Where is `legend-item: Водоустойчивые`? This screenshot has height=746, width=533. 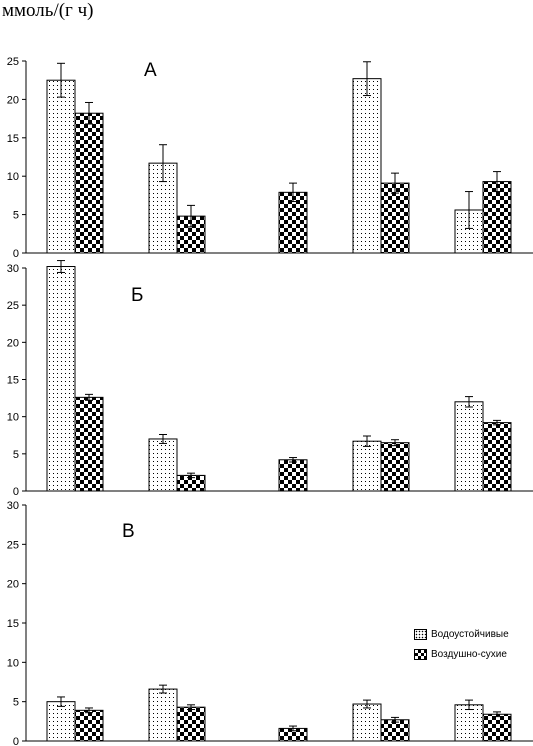
legend-item: Водоустойчивые is located at coordinates (461, 634).